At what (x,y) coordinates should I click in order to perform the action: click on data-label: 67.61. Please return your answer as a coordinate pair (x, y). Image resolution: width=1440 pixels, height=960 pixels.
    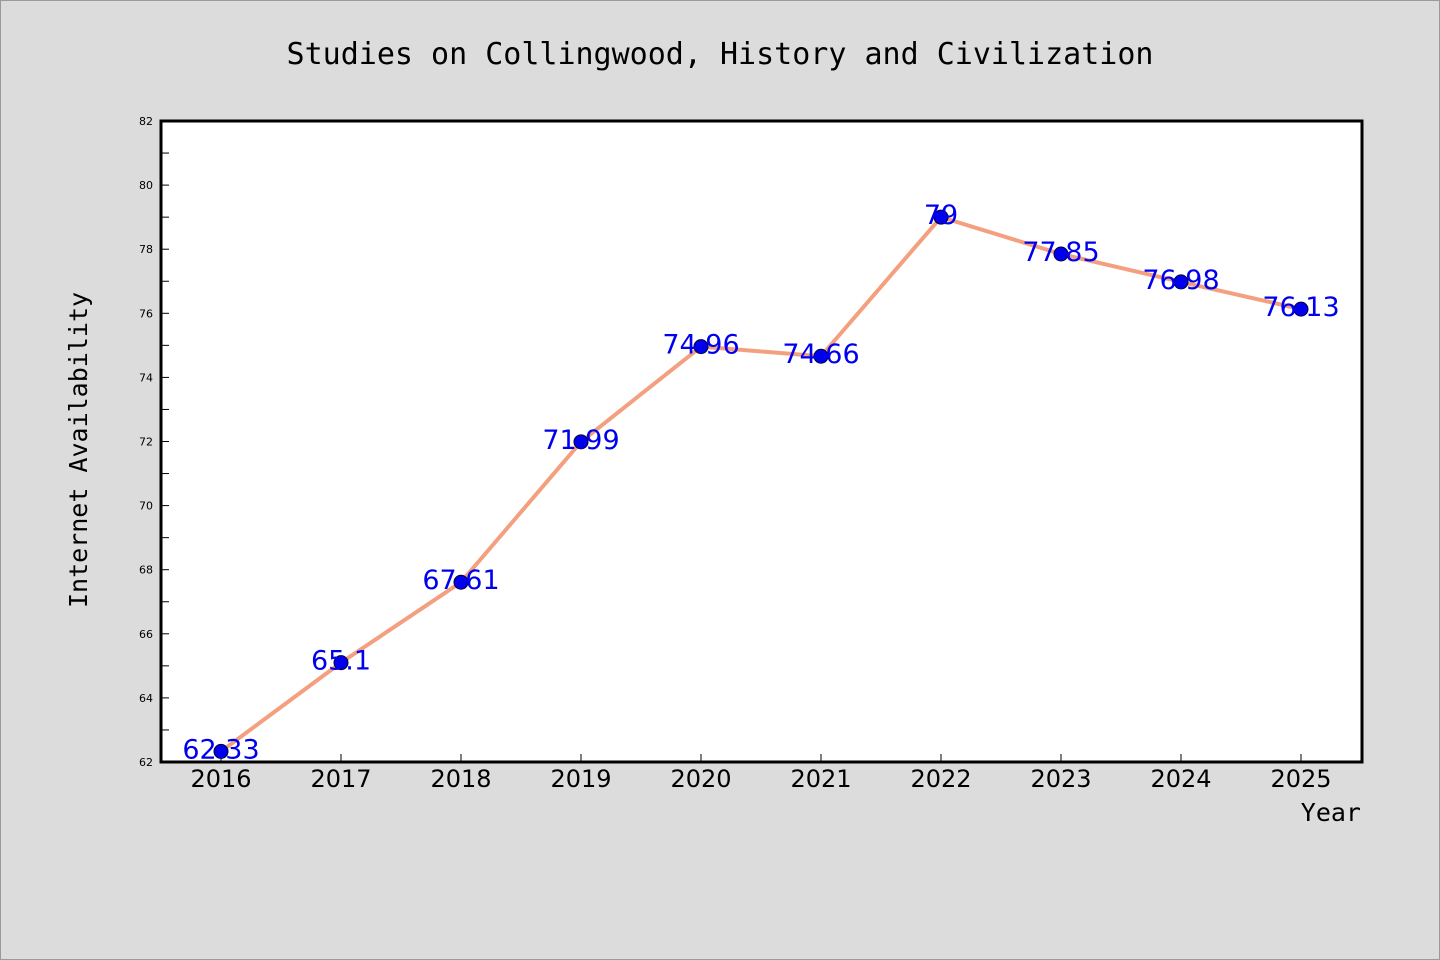
    Looking at the image, I should click on (460, 580).